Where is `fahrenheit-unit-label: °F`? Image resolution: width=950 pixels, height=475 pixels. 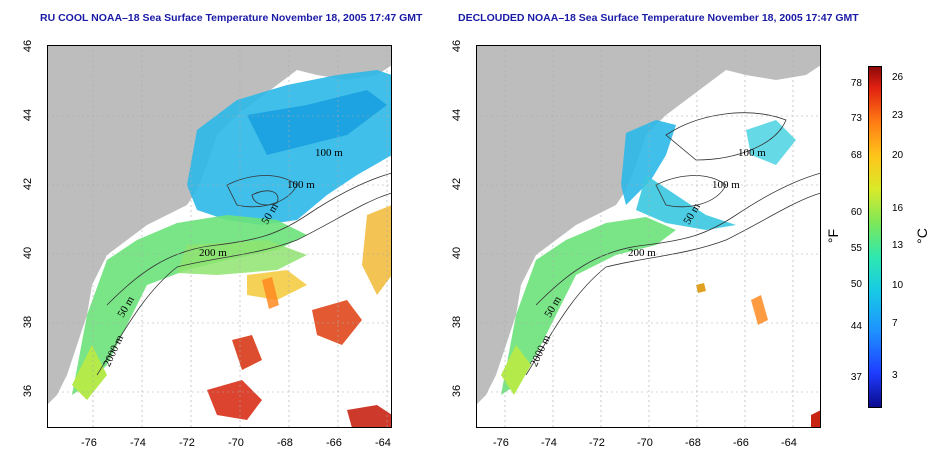
fahrenheit-unit-label: °F is located at coordinates (833, 236).